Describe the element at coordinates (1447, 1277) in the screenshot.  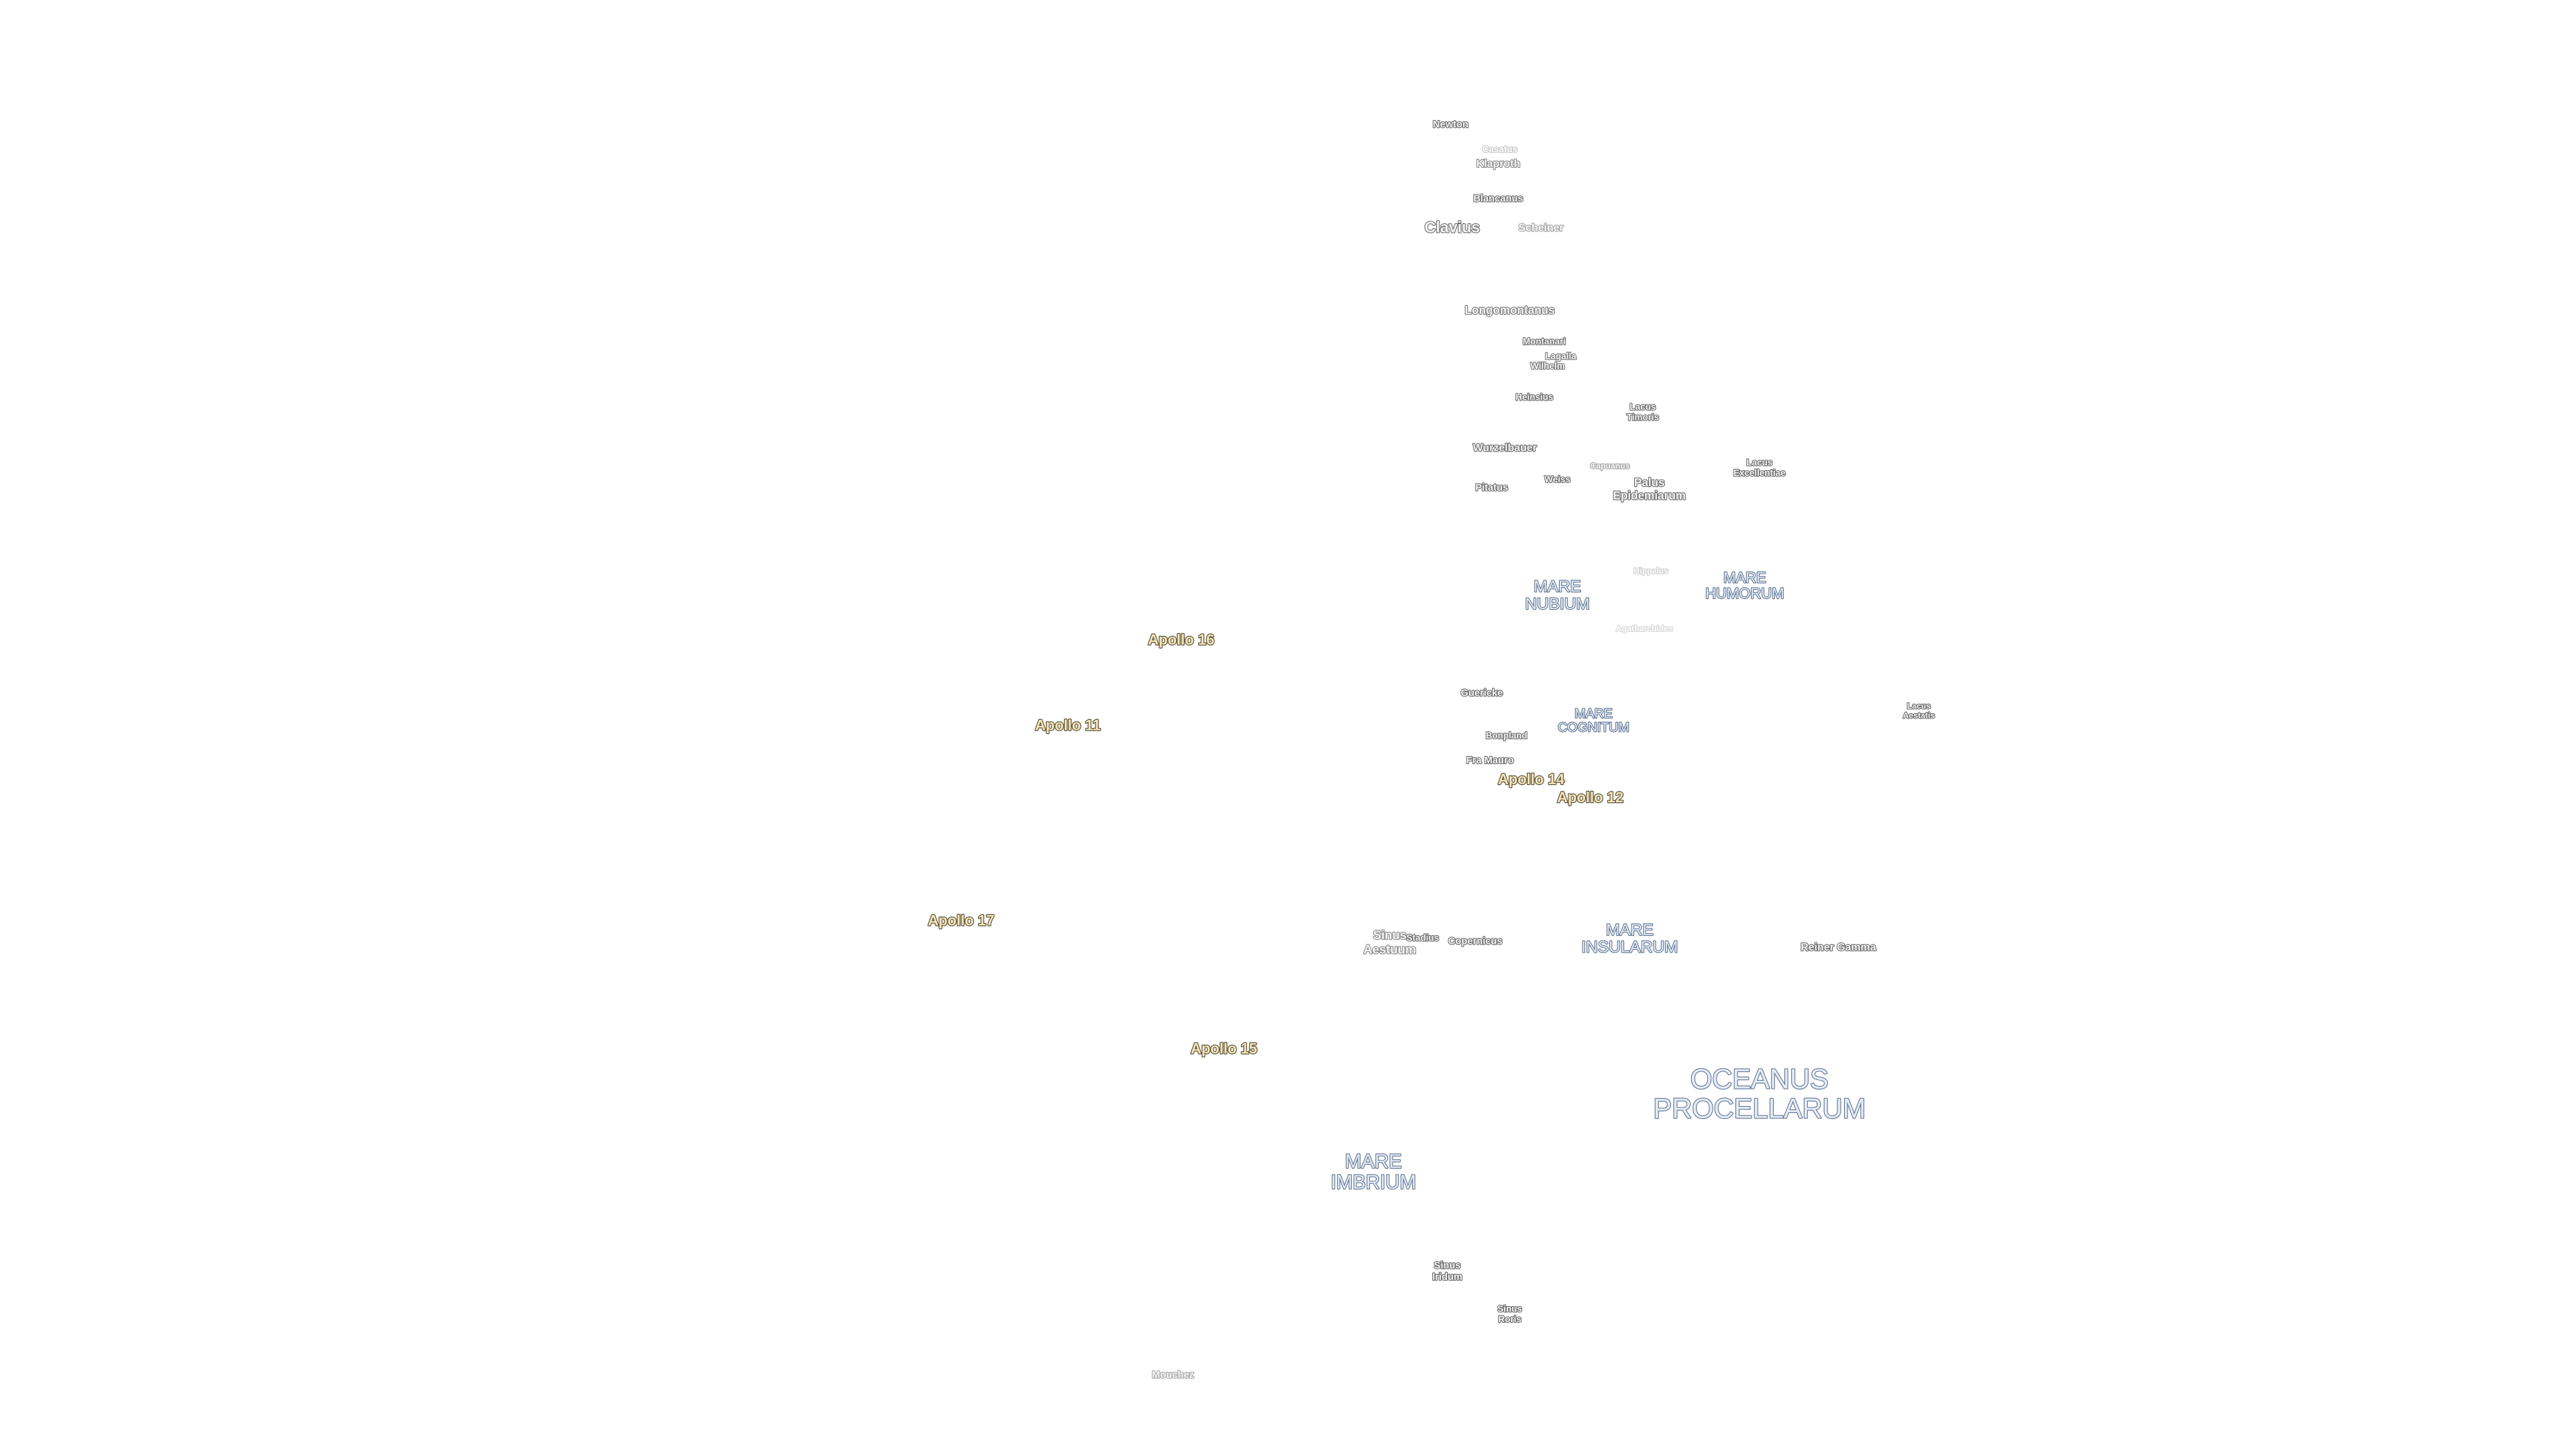
I see `feature-label-line: Iridum` at that location.